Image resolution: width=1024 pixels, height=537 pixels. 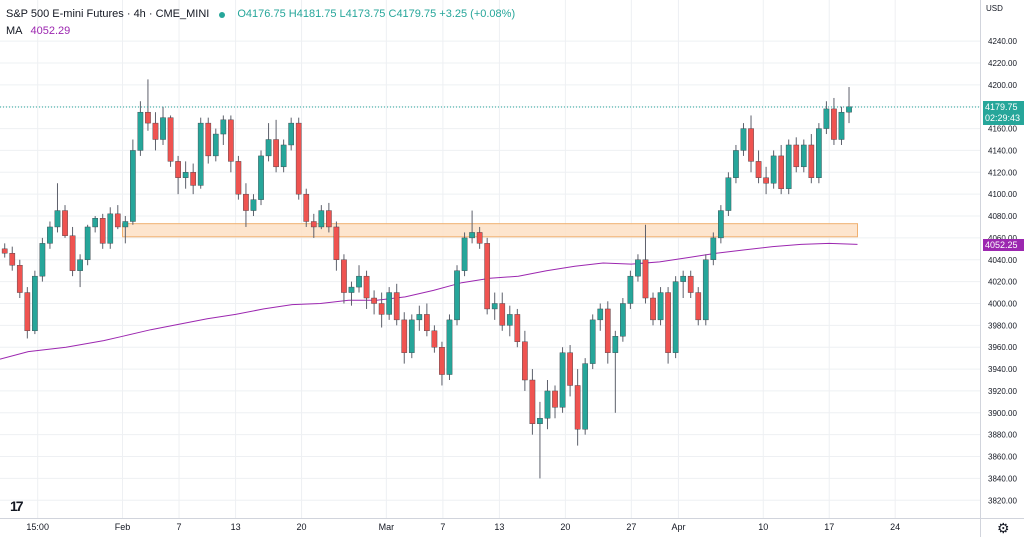 What do you see at coordinates (631, 527) in the screenshot?
I see `x-tick-label: 27` at bounding box center [631, 527].